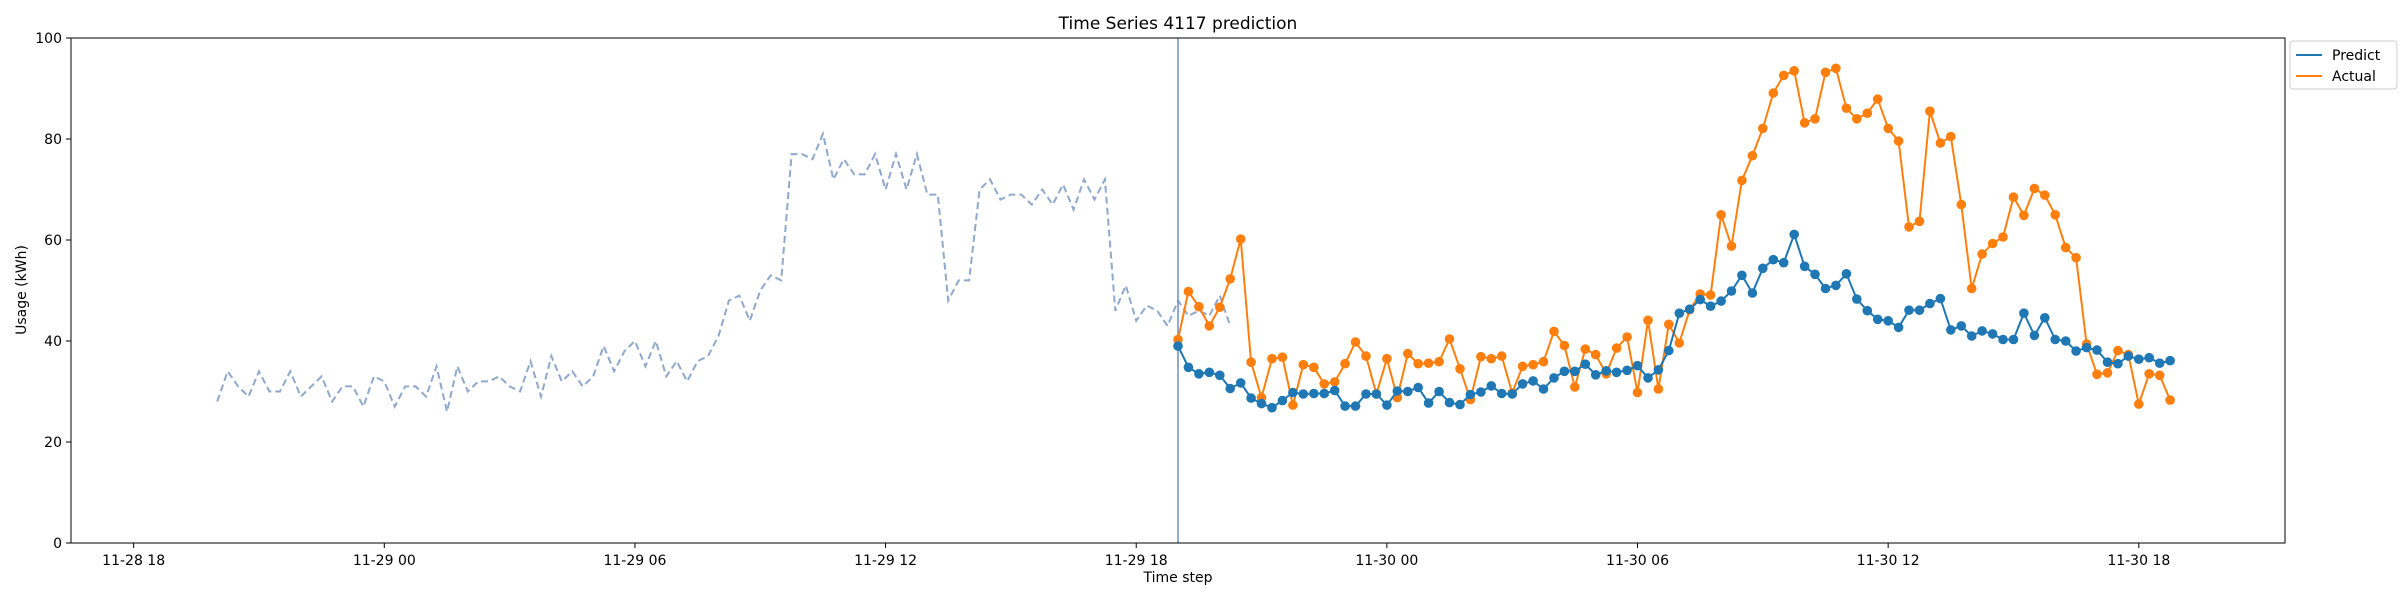 This screenshot has width=2400, height=600. I want to click on x-tick-label: 11-30 18, so click(2138, 561).